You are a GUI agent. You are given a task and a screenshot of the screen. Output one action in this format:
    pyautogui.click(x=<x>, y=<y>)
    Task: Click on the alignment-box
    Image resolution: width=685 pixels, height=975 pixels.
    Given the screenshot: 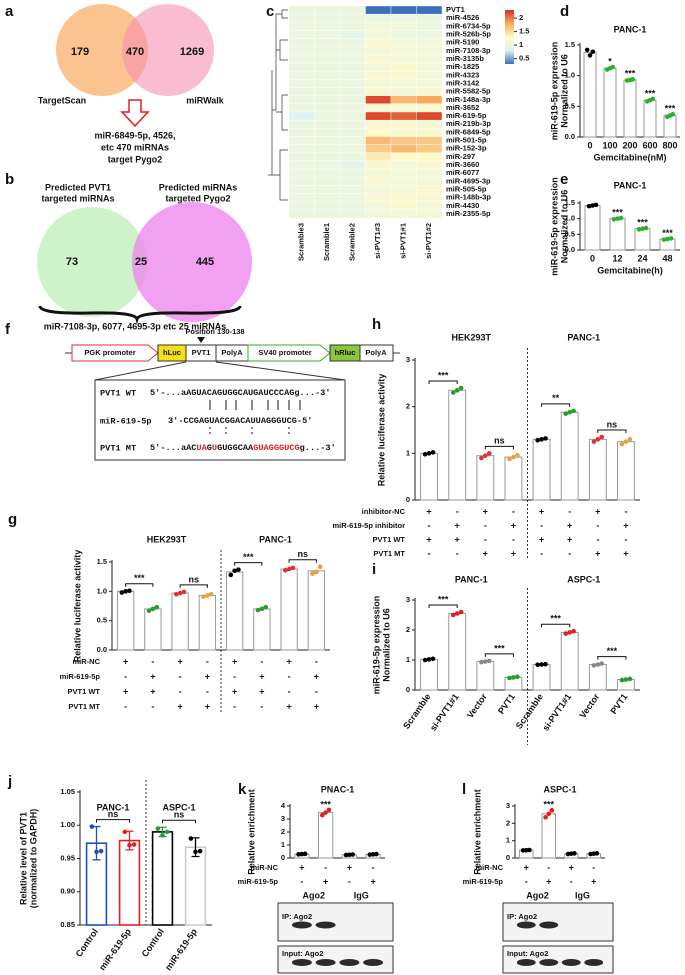 What is the action you would take?
    pyautogui.click(x=220, y=420)
    